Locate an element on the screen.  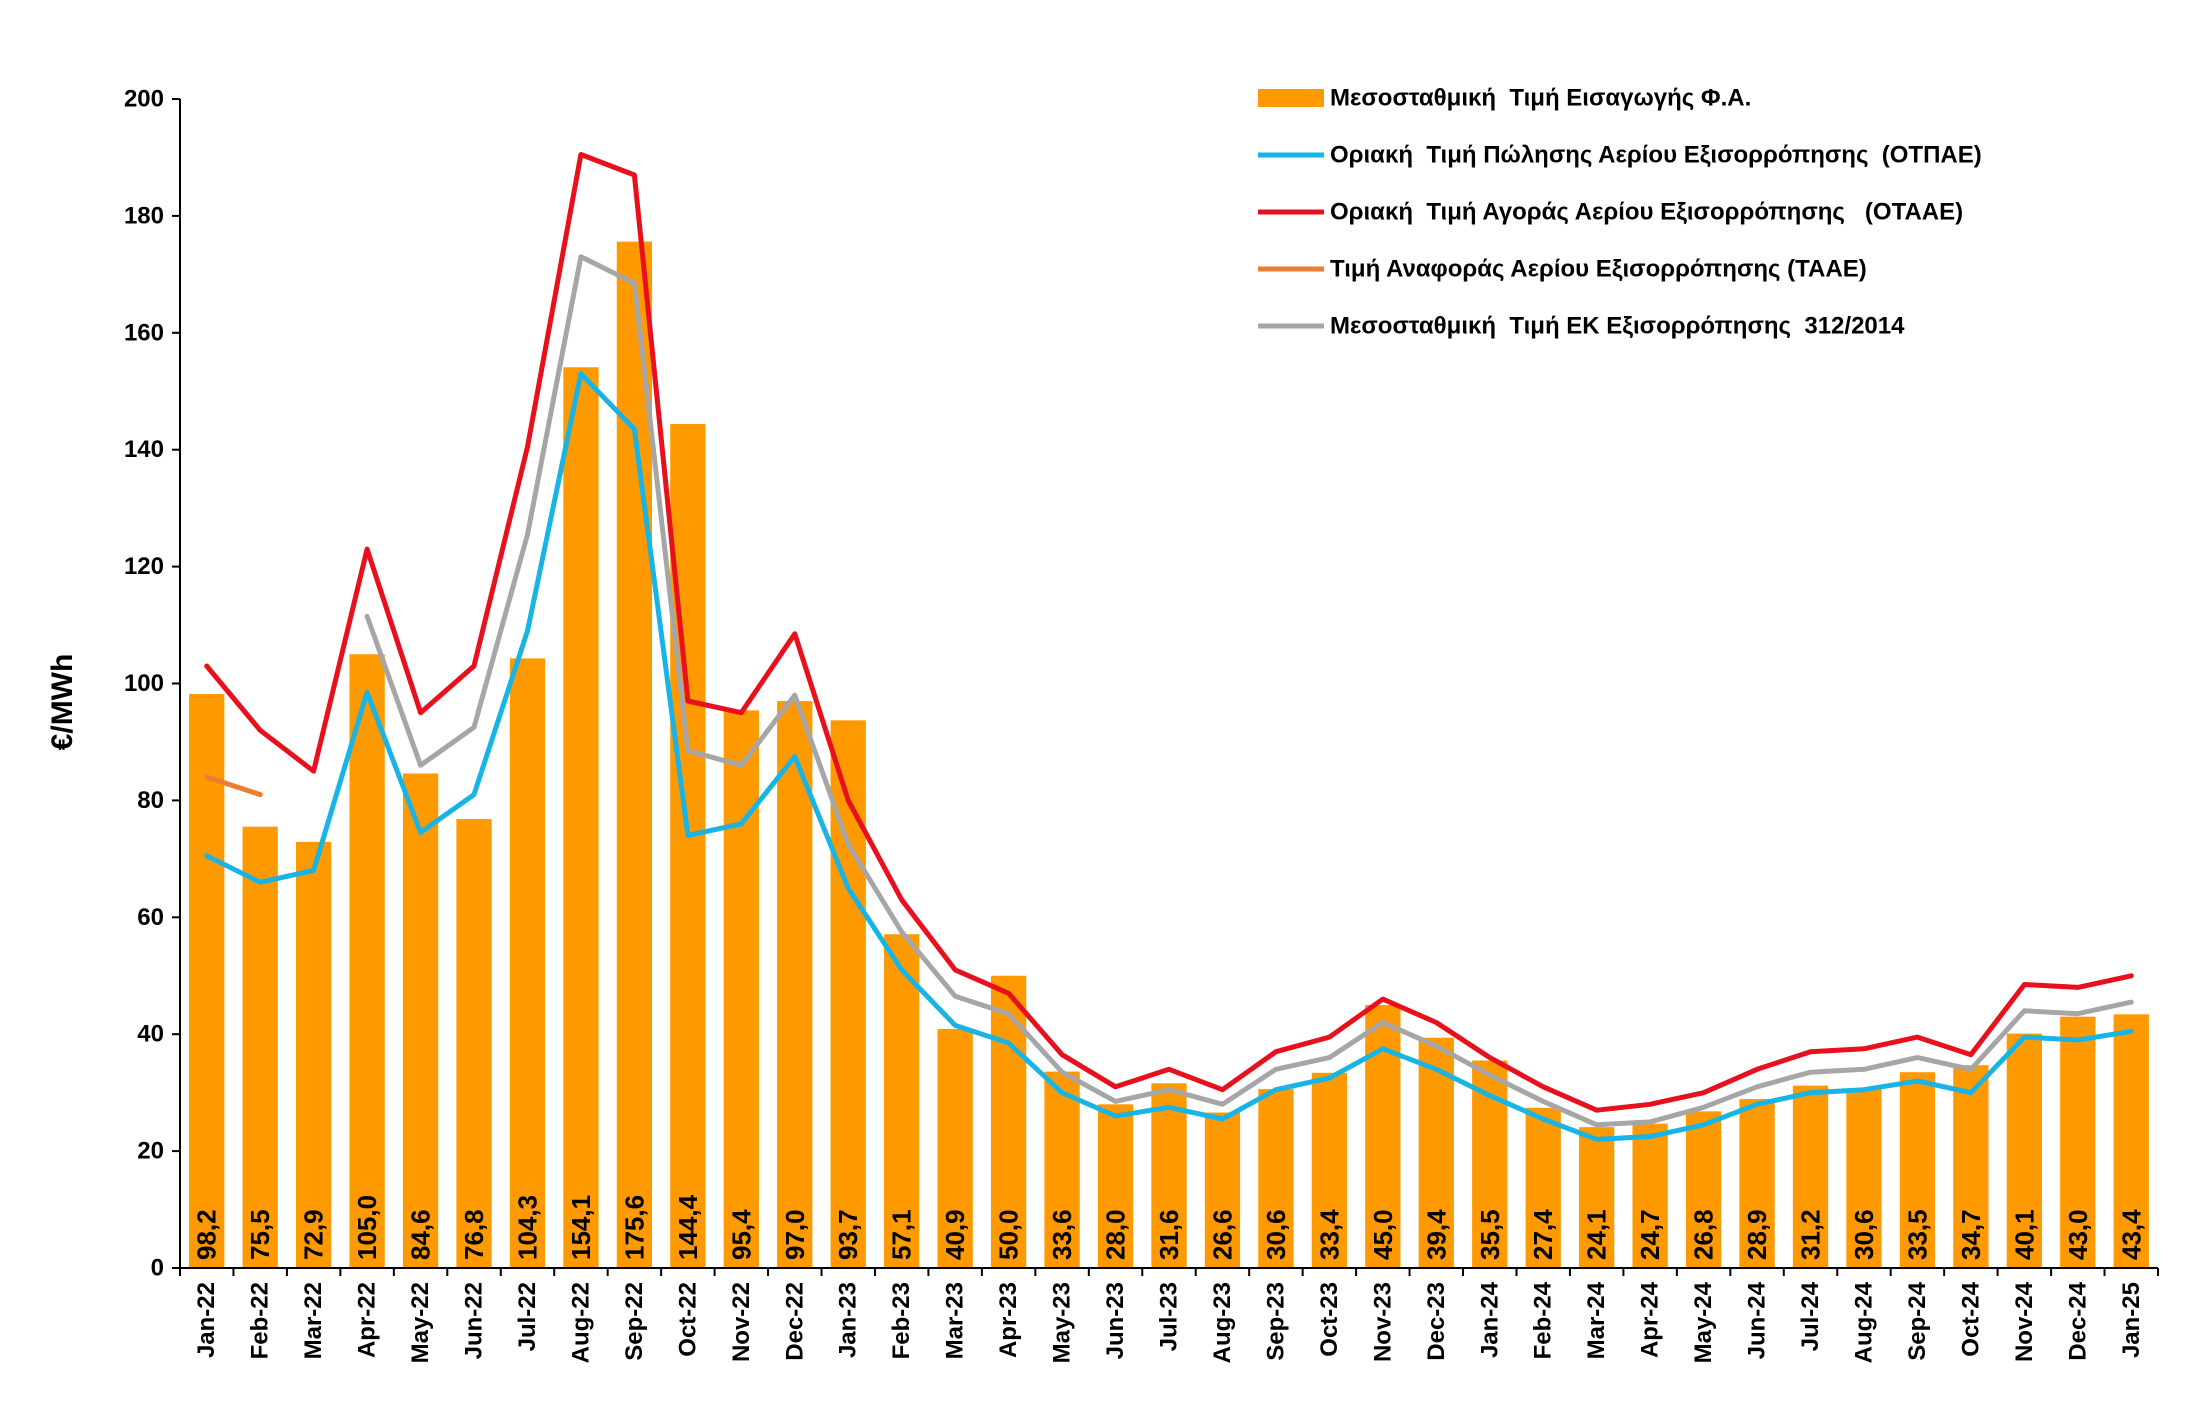
y-tick-label: 40 is located at coordinates (150, 1034).